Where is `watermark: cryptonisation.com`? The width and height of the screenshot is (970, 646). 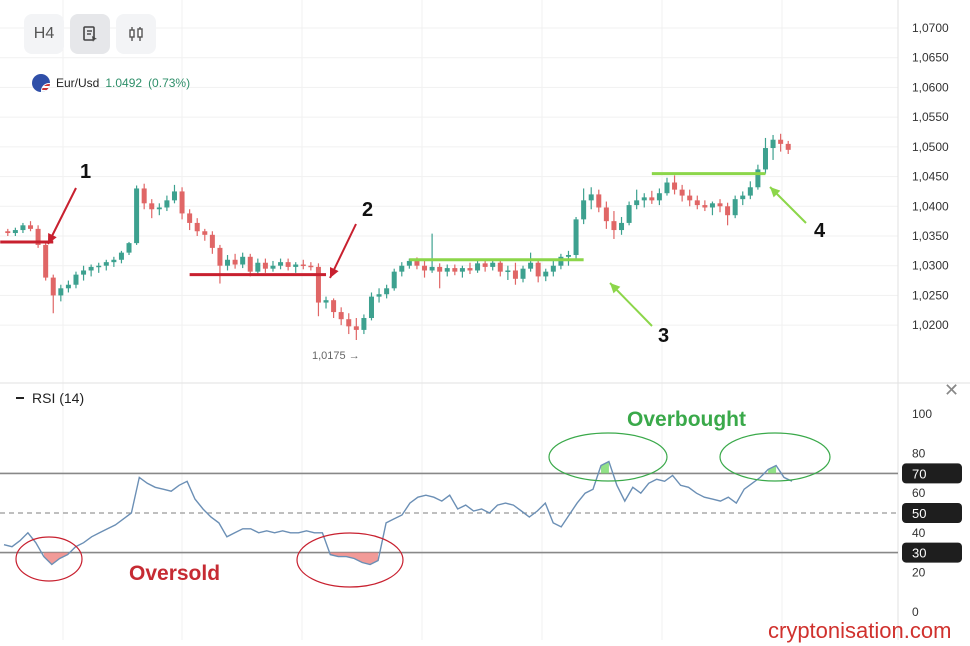
watermark: cryptonisation.com is located at coordinates (860, 630).